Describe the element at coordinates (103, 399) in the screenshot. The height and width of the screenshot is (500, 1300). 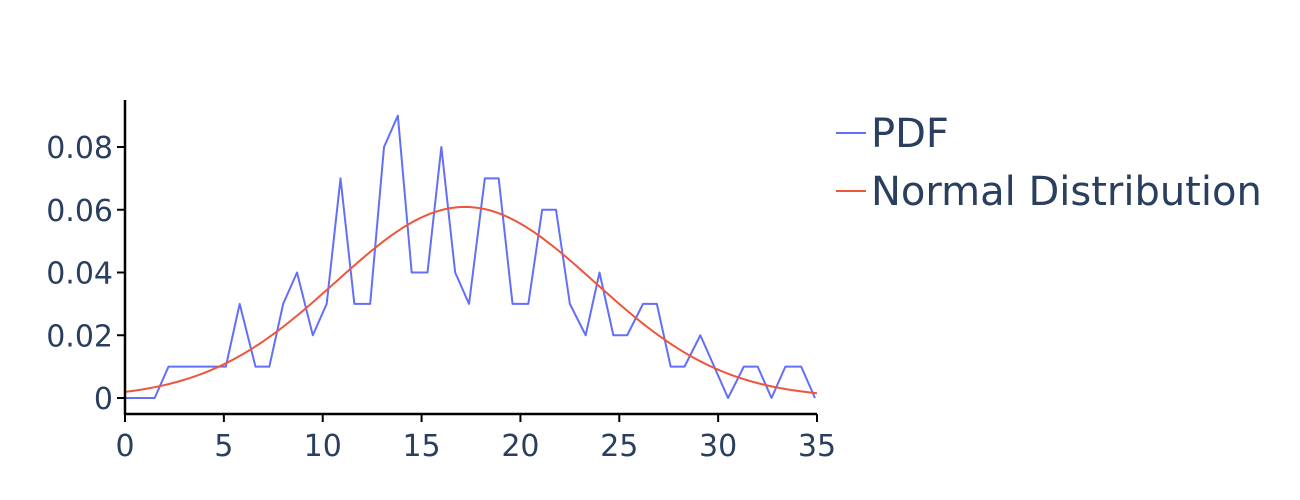
I see `y-tick-label: 0` at that location.